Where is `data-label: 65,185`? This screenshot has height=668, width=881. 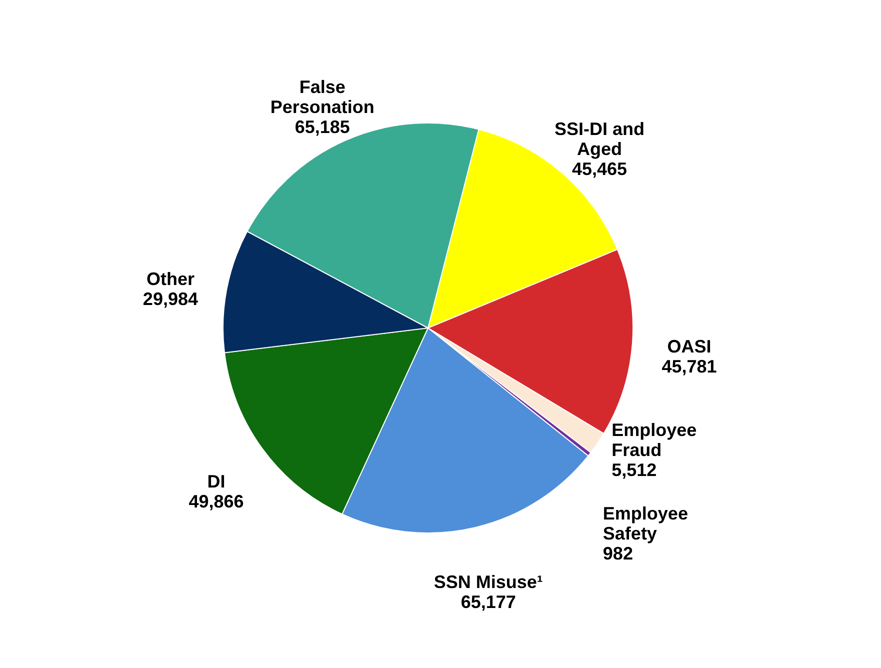
data-label: 65,185 is located at coordinates (322, 127).